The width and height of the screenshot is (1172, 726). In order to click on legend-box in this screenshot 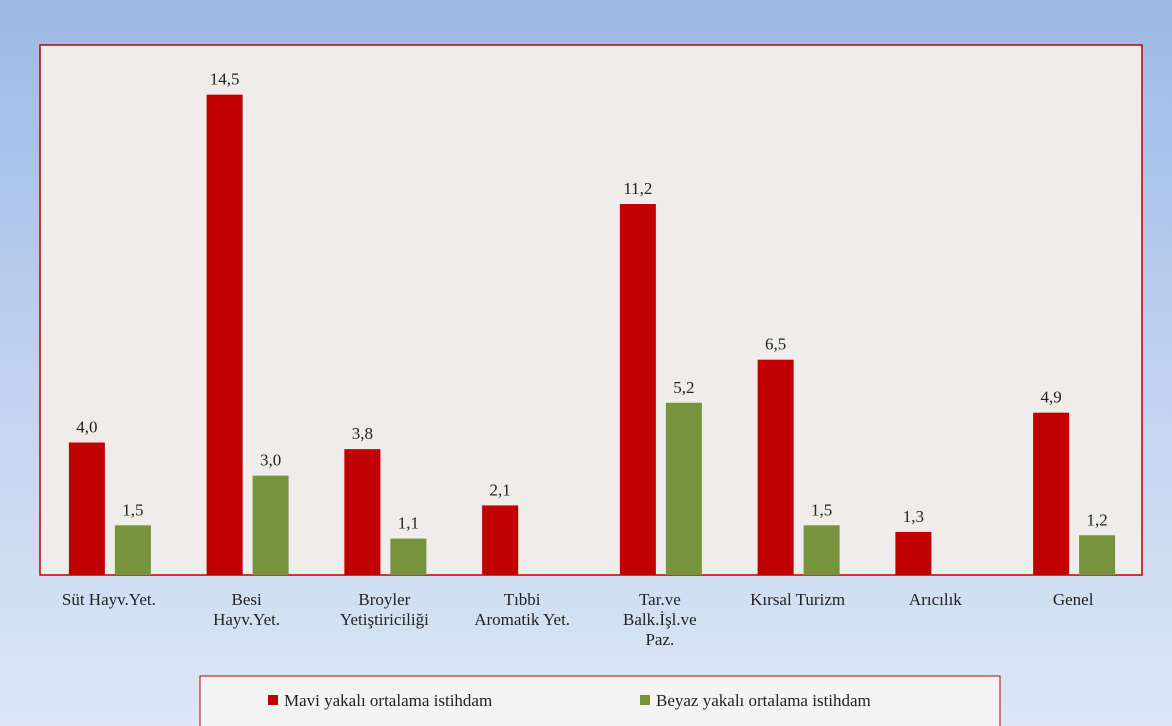, I will do `click(600, 700)`.